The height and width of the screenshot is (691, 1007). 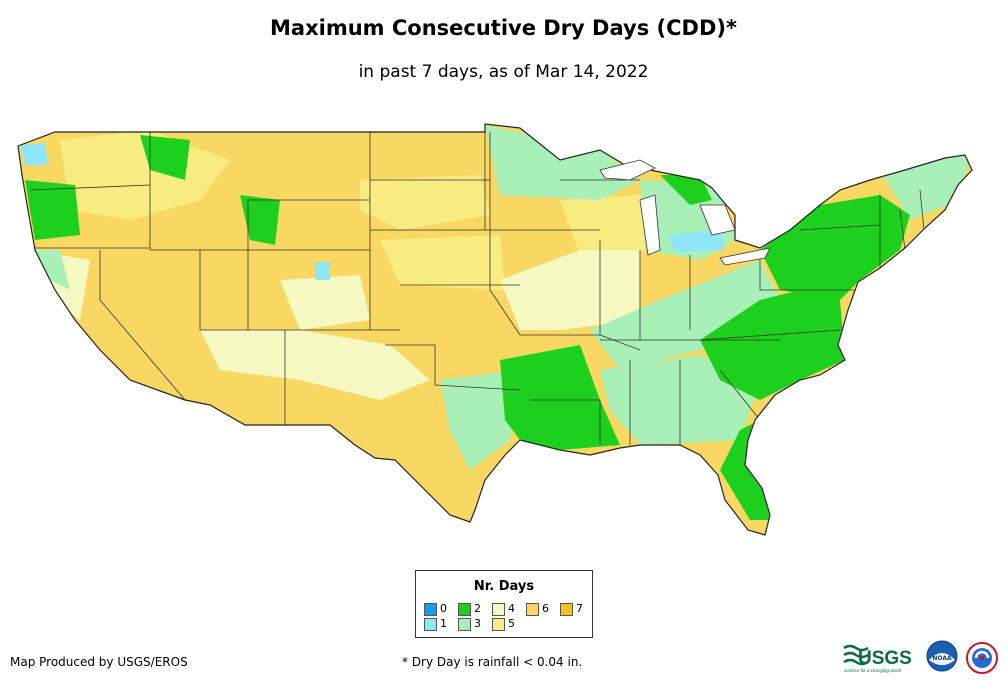 I want to click on noaa-wordmark: NOAA, so click(x=942, y=658).